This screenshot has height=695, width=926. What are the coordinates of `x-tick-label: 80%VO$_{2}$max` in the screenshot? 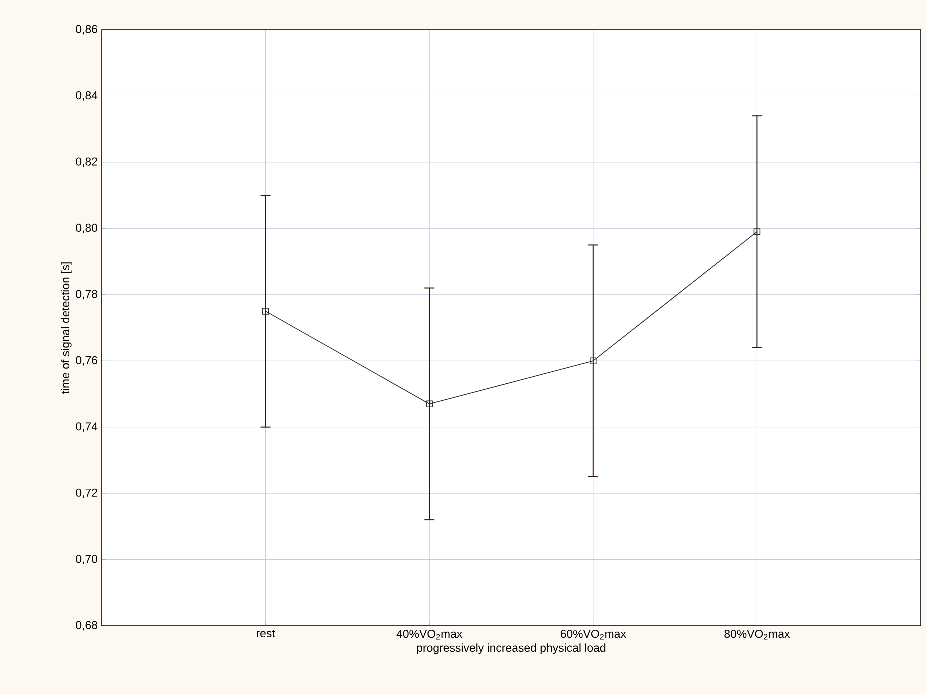 It's located at (757, 635).